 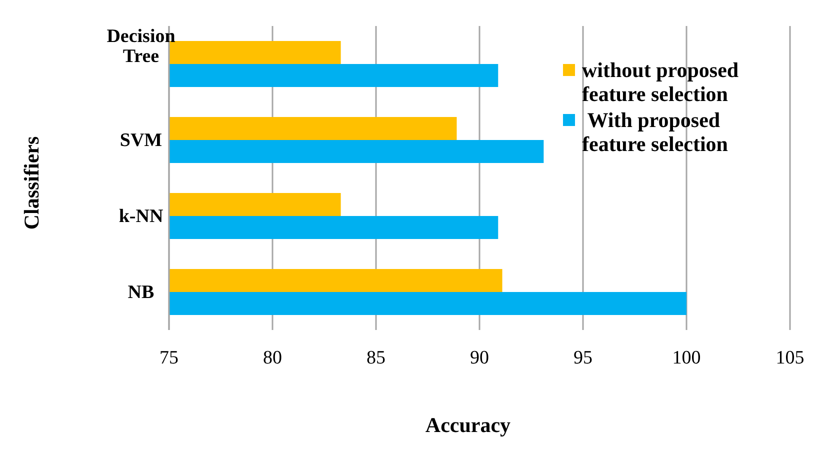 I want to click on x-tick-label: 75, so click(x=169, y=357).